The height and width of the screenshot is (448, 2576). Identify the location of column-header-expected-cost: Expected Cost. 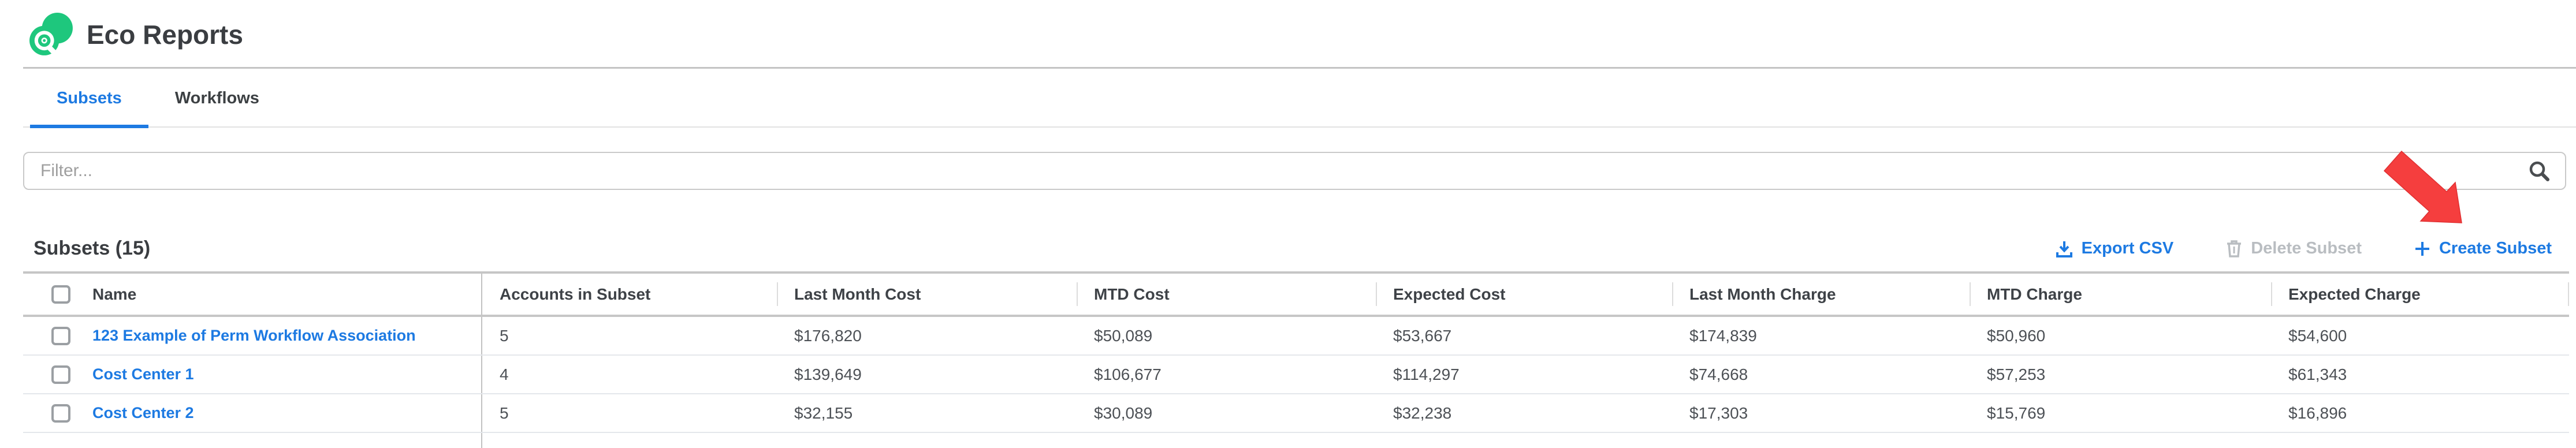
(1524, 294).